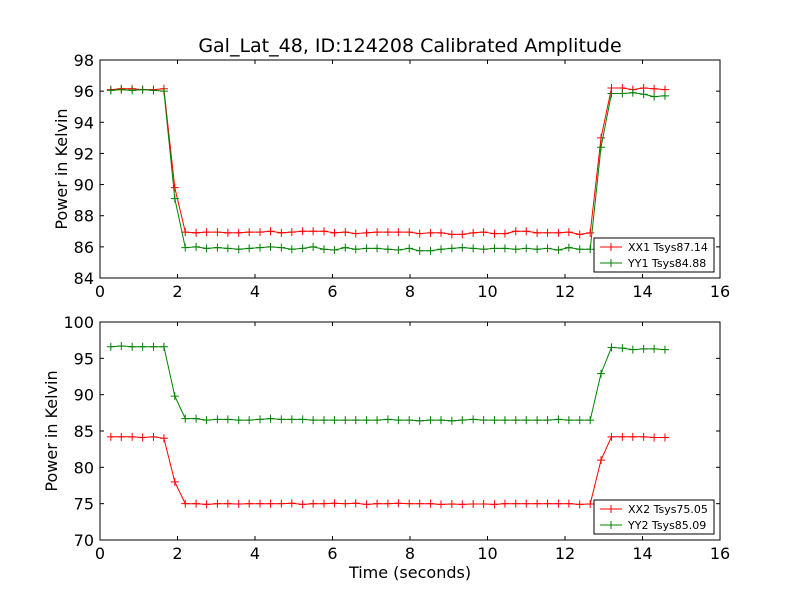  I want to click on x-tick-label: 4, so click(255, 553).